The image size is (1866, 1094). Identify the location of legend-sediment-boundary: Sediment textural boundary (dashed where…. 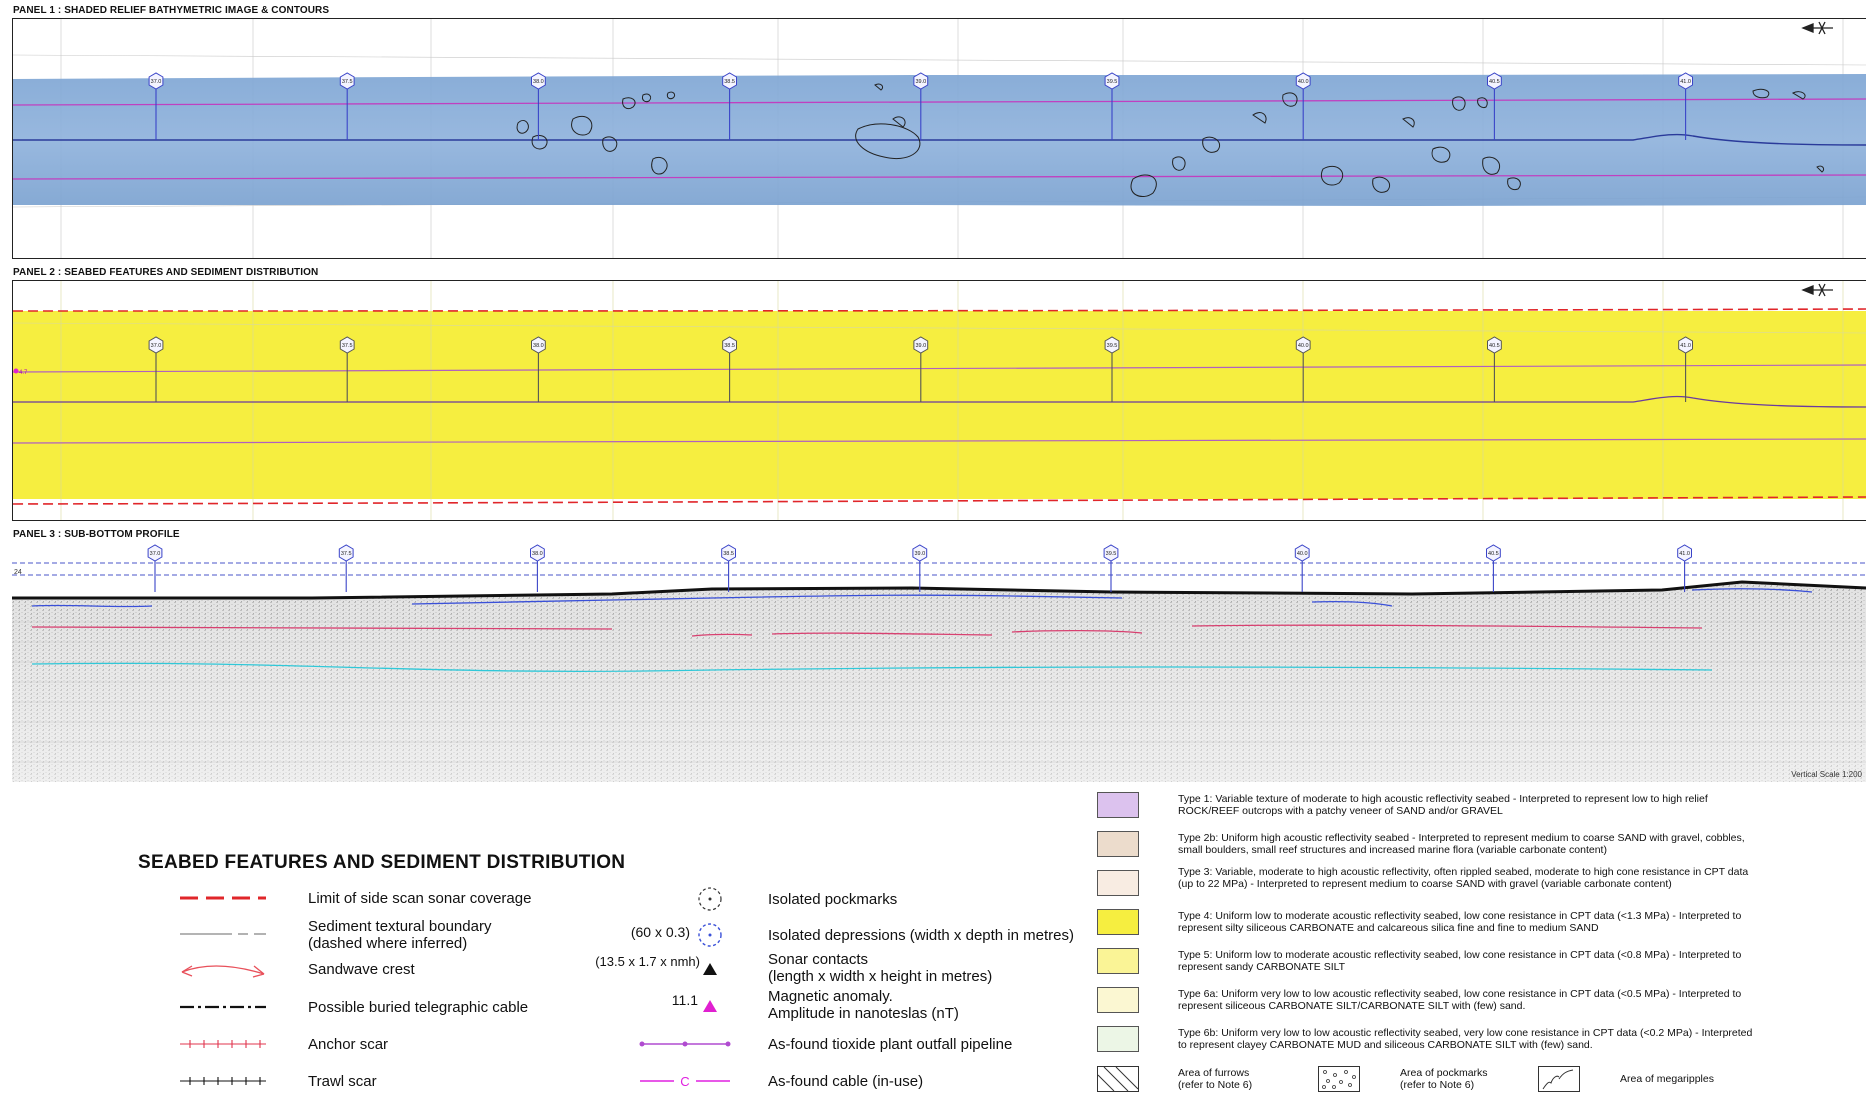
(400, 935).